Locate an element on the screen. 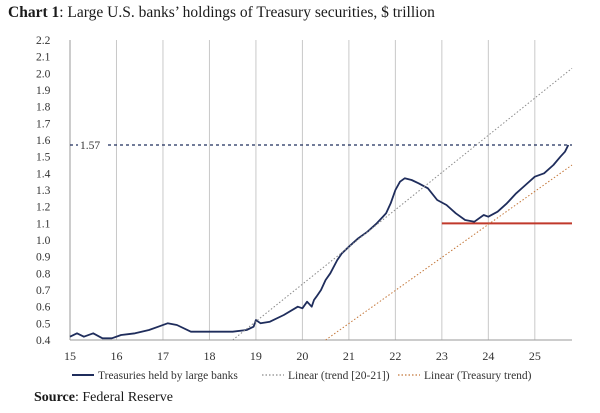 This screenshot has width=600, height=413. source-label: Source is located at coordinates (54, 397).